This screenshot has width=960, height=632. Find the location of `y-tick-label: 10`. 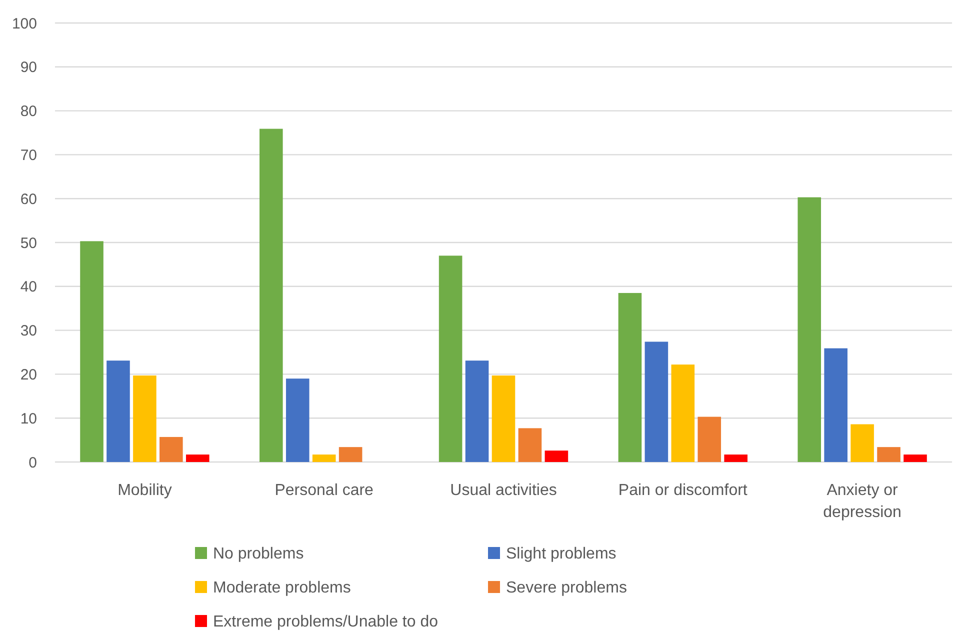

y-tick-label: 10 is located at coordinates (28, 419).